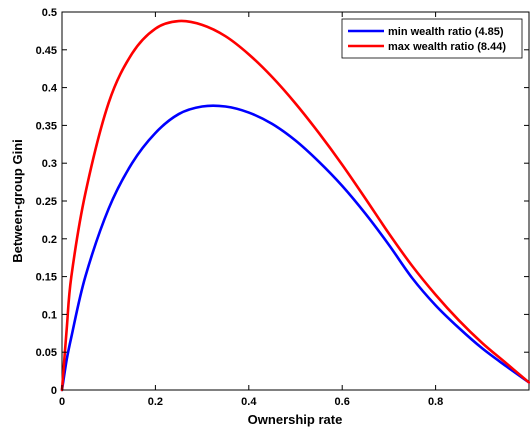 The image size is (530, 430). Describe the element at coordinates (46, 353) in the screenshot. I see `y-tick-label: 0.05` at that location.